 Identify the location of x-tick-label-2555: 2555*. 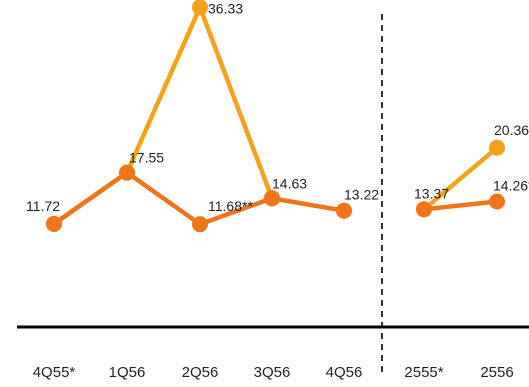
(423, 372).